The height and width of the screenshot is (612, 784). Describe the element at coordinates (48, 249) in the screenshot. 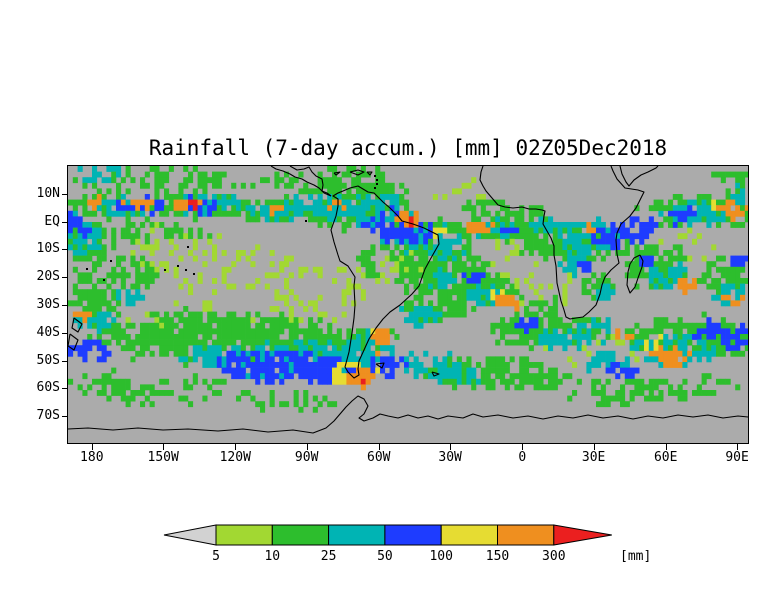

I see `lat-tick-label: 10S` at that location.